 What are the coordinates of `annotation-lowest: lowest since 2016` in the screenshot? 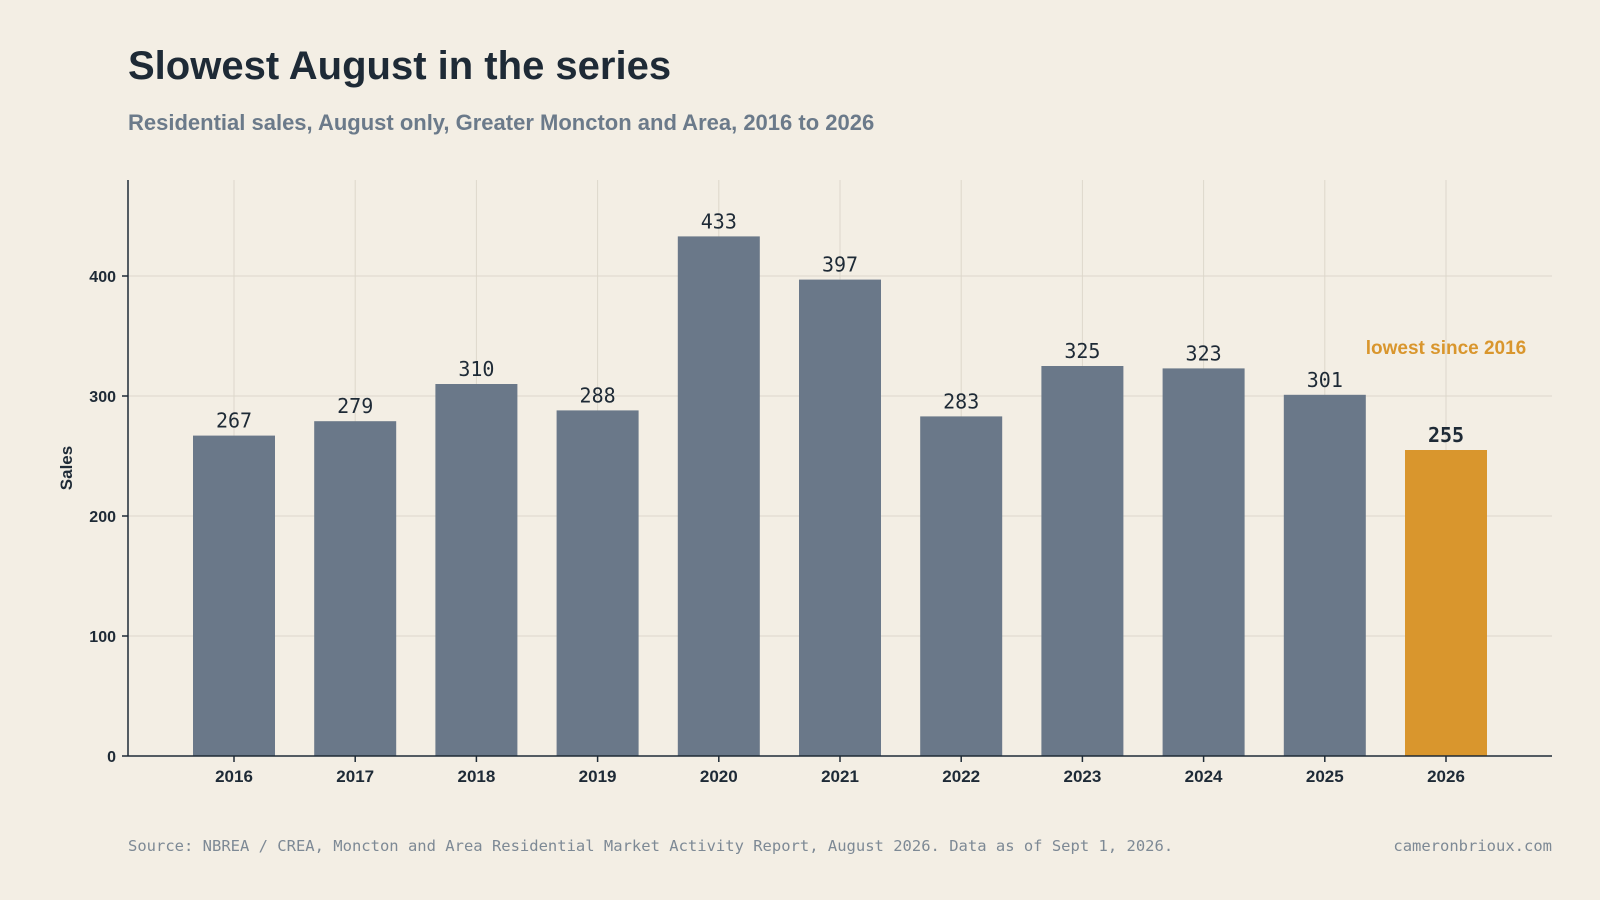 It's located at (1446, 348).